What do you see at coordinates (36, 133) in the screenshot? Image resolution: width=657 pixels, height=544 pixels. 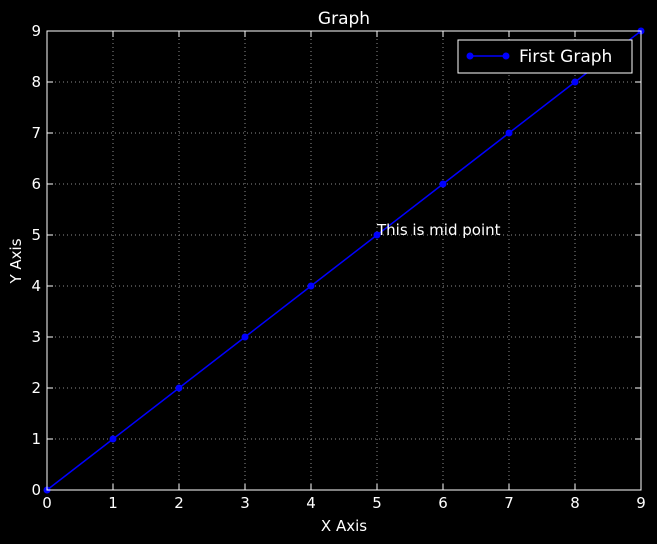 I see `y-tick-label: 7` at bounding box center [36, 133].